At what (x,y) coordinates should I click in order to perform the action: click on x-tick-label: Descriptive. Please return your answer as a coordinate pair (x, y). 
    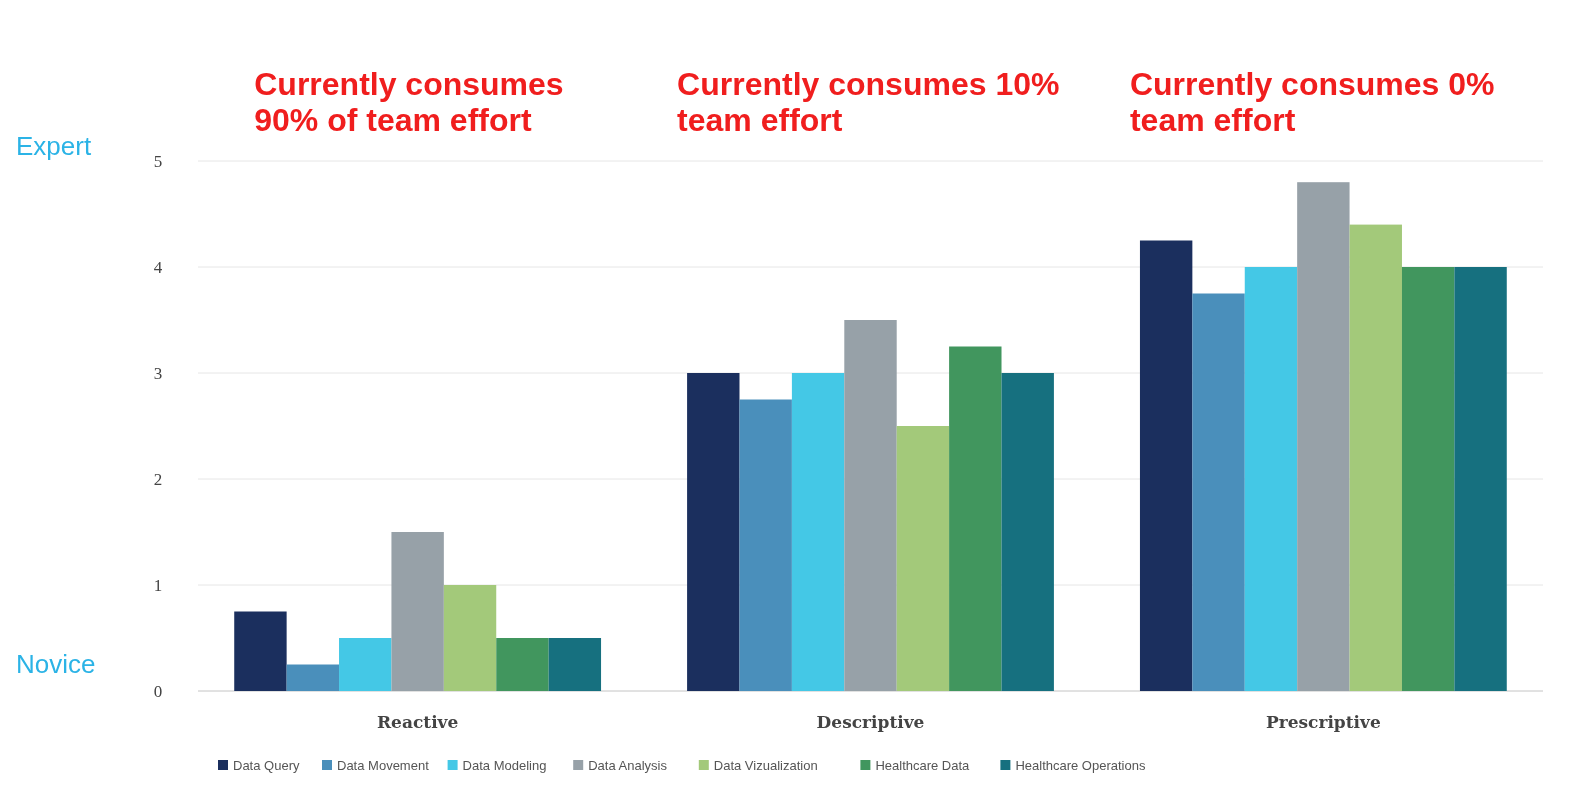
    Looking at the image, I should click on (870, 722).